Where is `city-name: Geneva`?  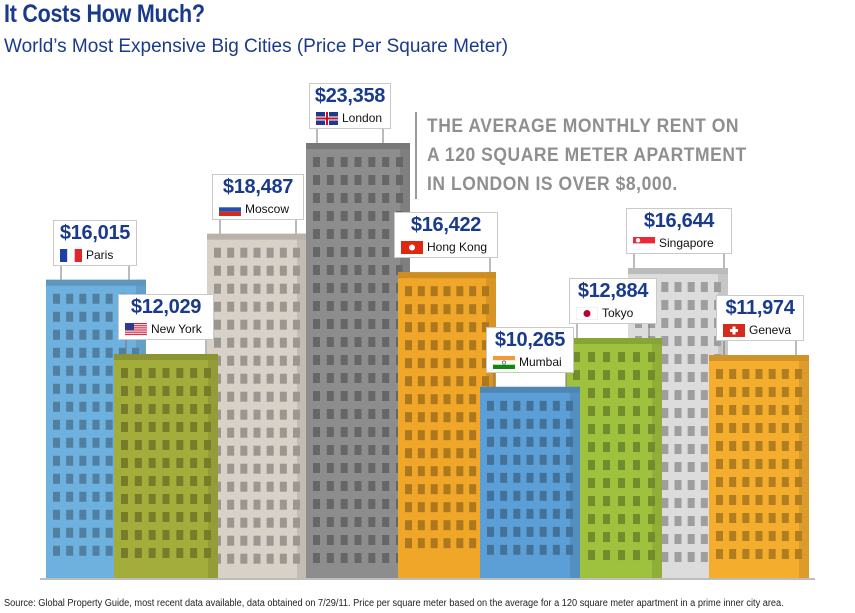 city-name: Geneva is located at coordinates (770, 330).